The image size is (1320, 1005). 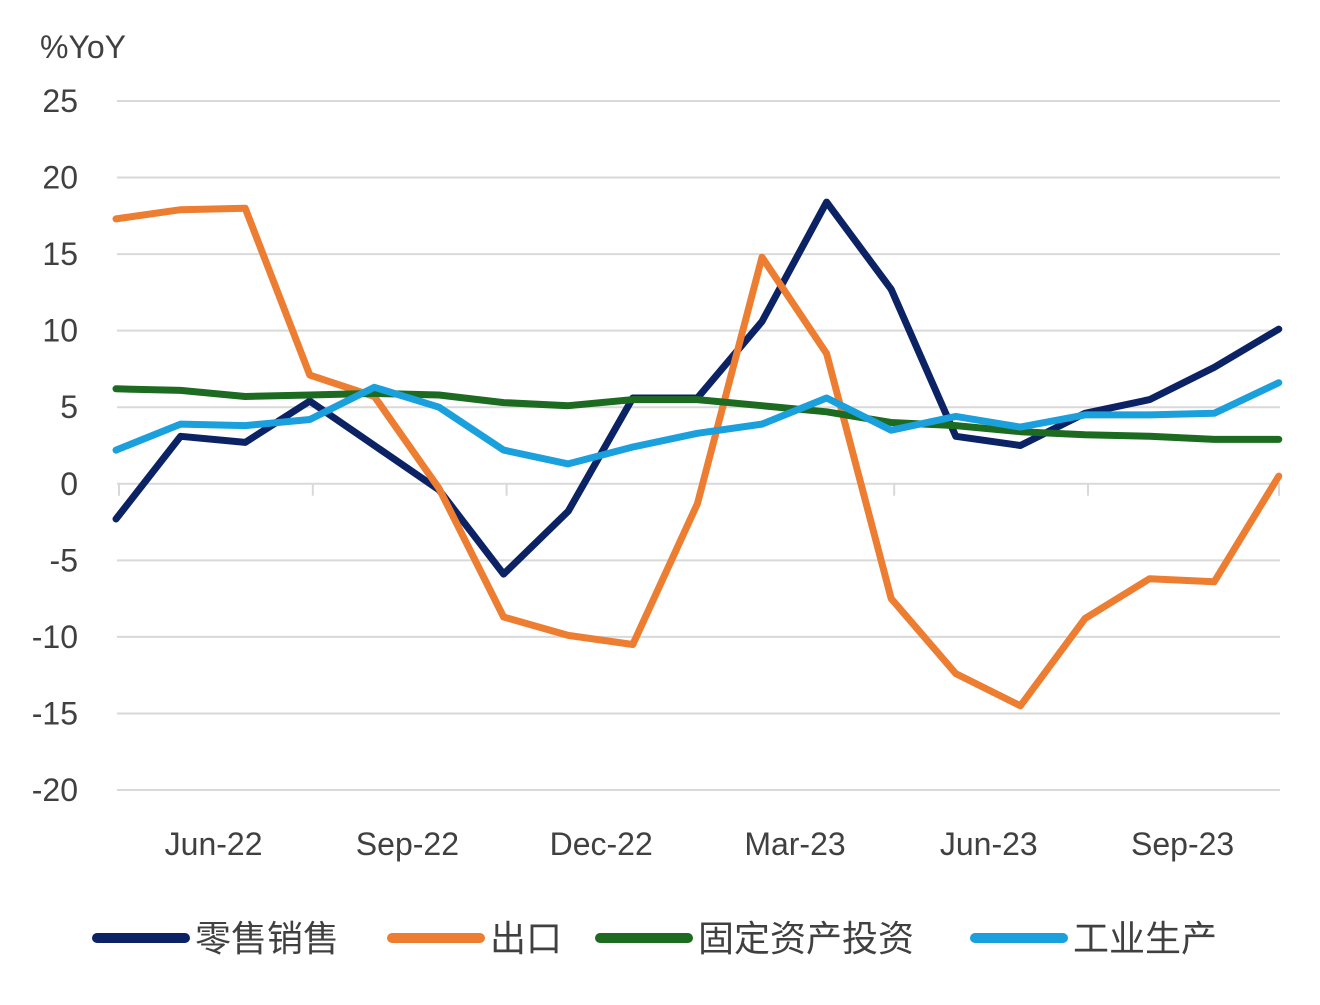 What do you see at coordinates (60, 178) in the screenshot?
I see `y-tick-label: 20` at bounding box center [60, 178].